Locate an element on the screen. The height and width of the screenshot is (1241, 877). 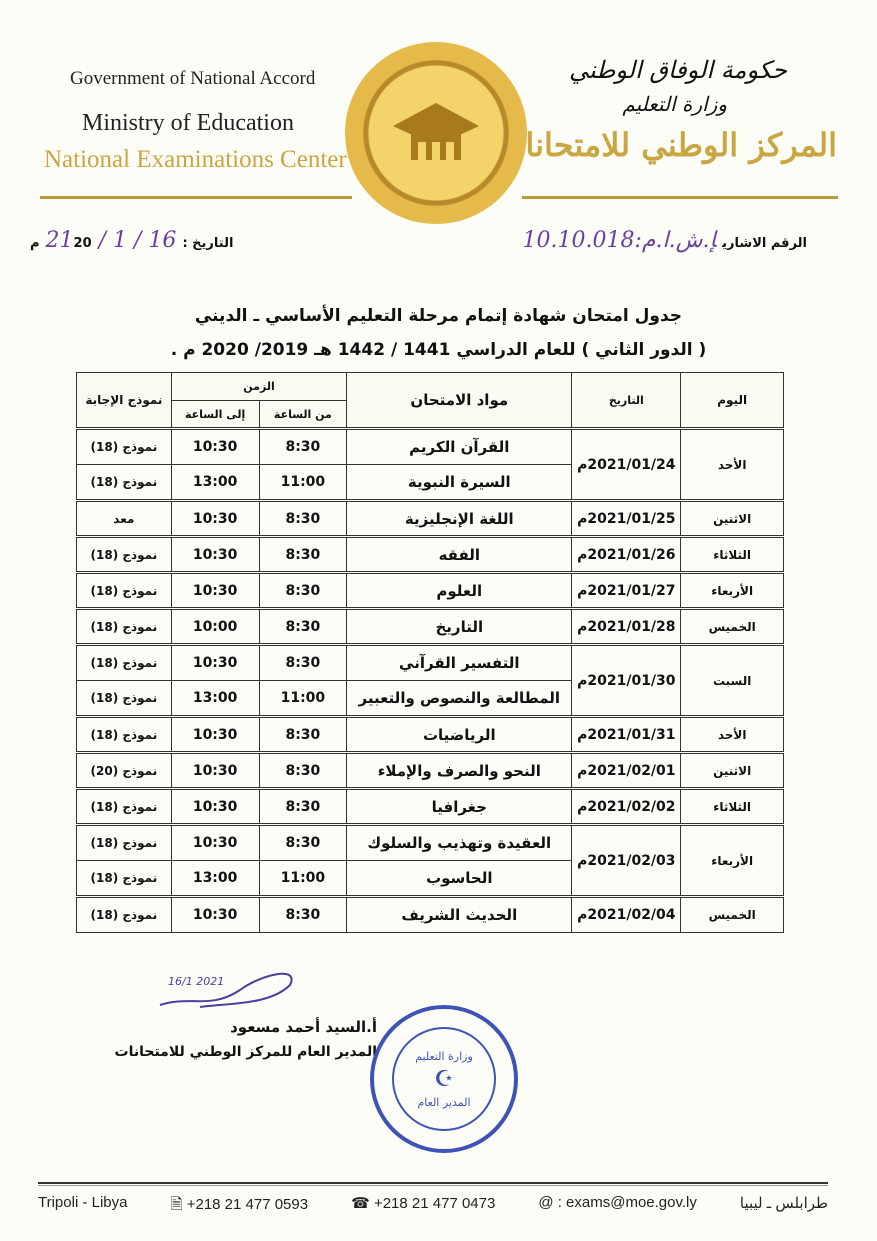
subject-cell: القرآن الكريم is located at coordinates (459, 446).